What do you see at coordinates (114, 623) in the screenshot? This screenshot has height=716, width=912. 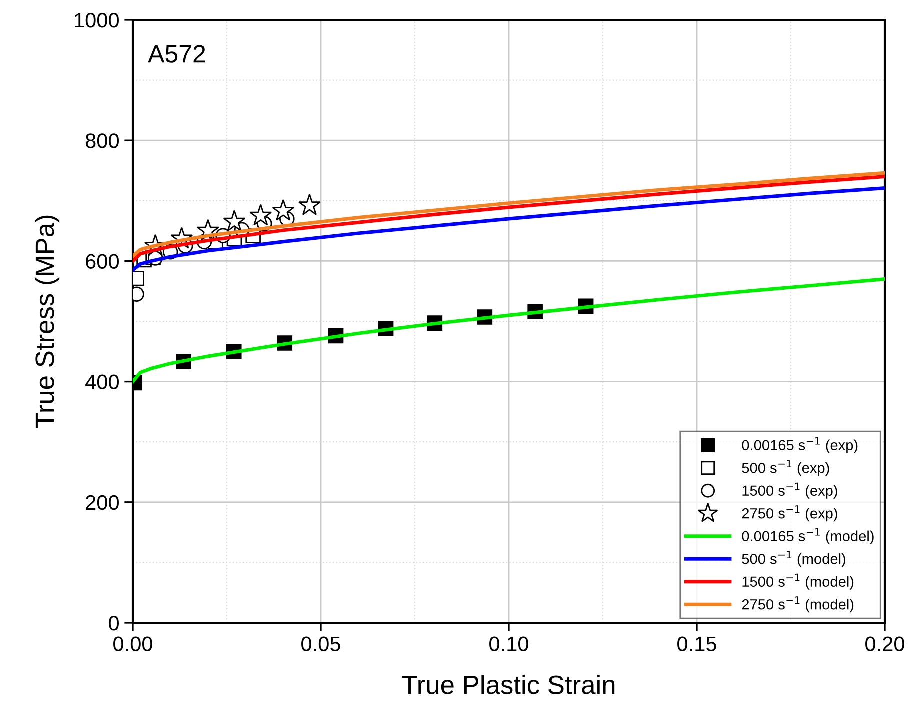 I see `y-tick-label: 0` at bounding box center [114, 623].